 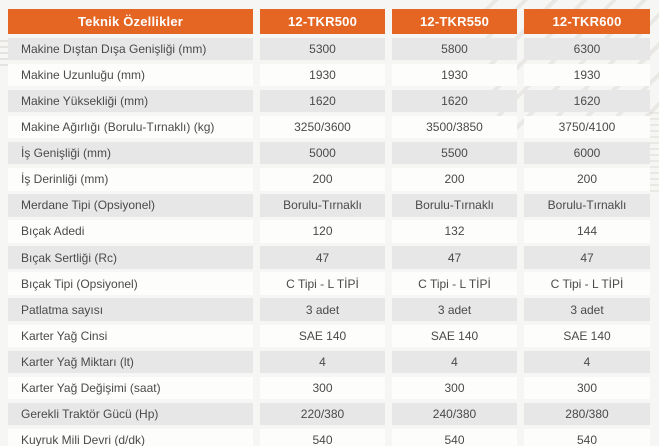 I want to click on spec-value-cell: 3750/4100, so click(x=587, y=127).